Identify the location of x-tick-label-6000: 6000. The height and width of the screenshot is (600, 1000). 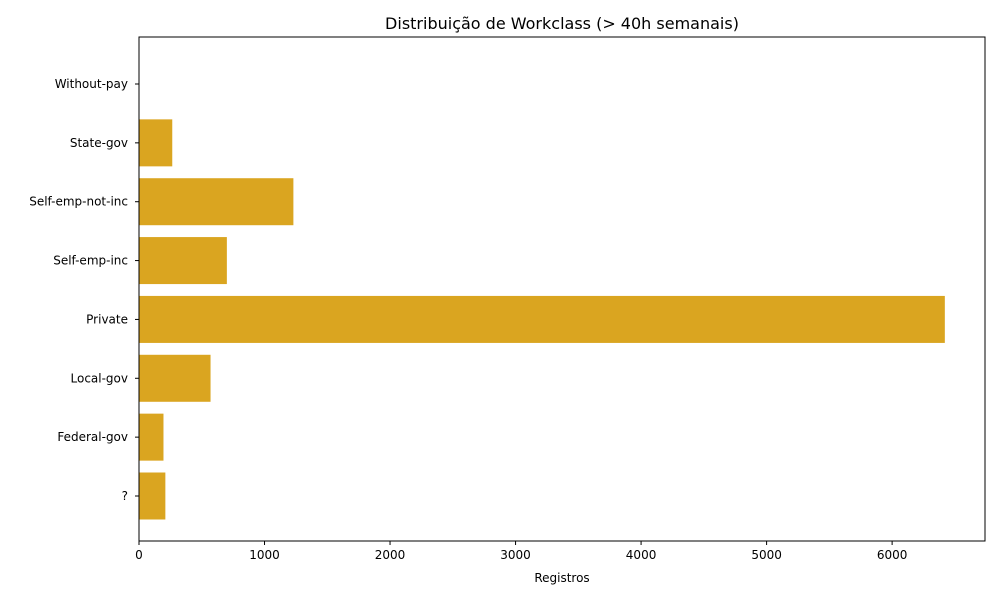
(892, 555).